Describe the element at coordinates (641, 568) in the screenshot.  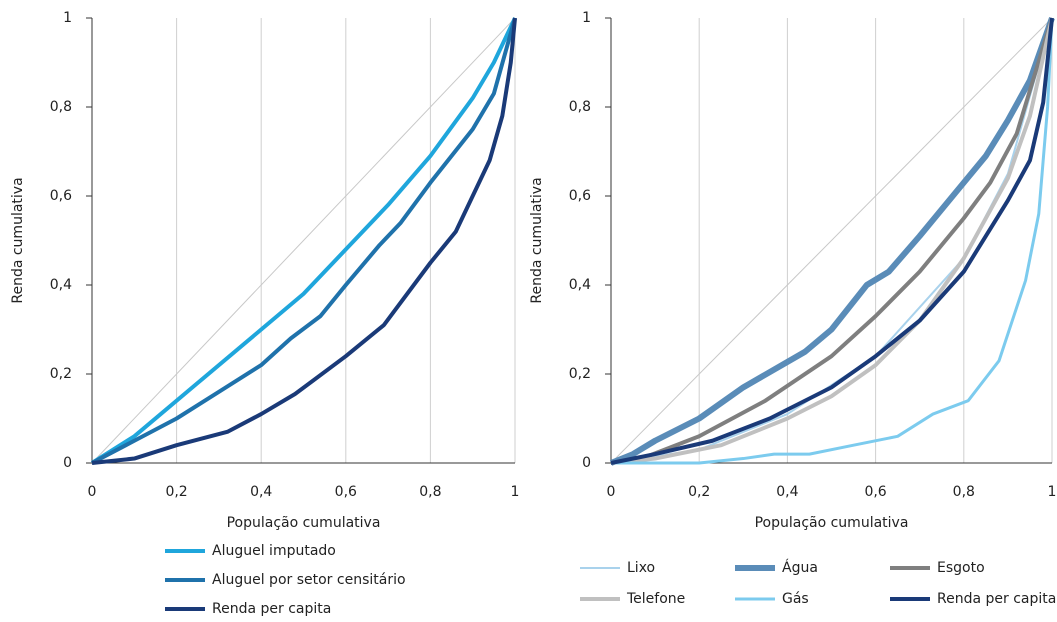
I see `legend-label: Lixo` at that location.